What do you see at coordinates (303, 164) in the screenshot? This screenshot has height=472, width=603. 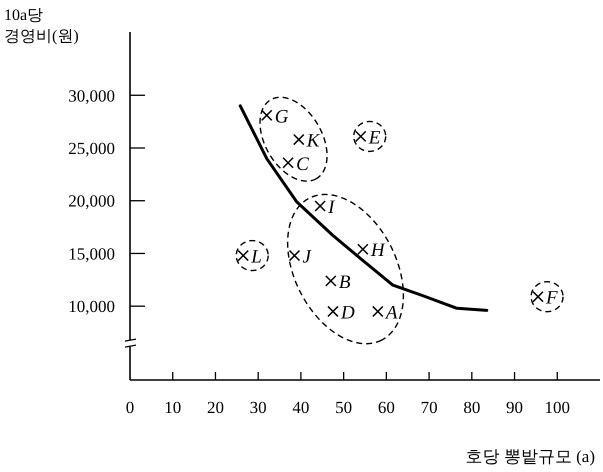 I see `annotation: C` at bounding box center [303, 164].